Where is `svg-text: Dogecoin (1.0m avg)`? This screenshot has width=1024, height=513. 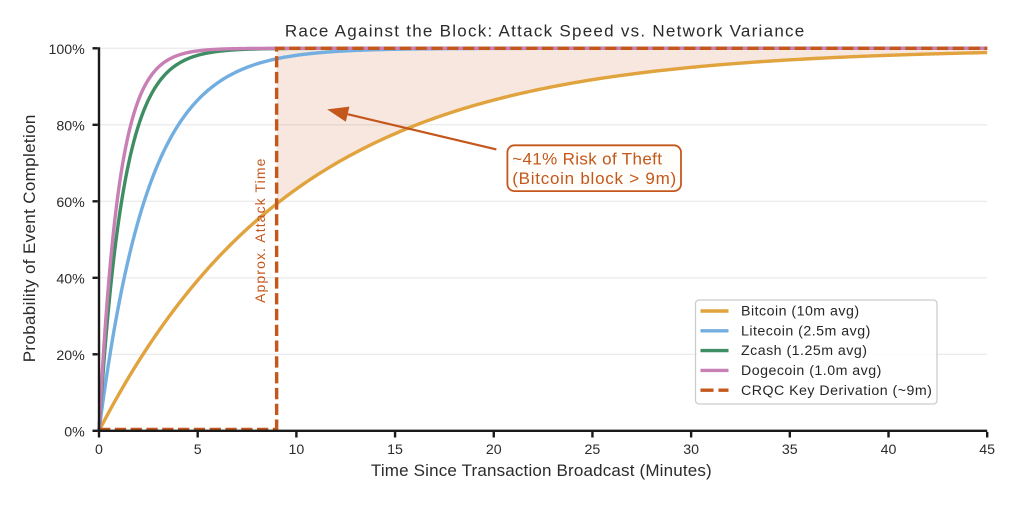
svg-text: Dogecoin (1.0m avg) is located at coordinates (811, 371).